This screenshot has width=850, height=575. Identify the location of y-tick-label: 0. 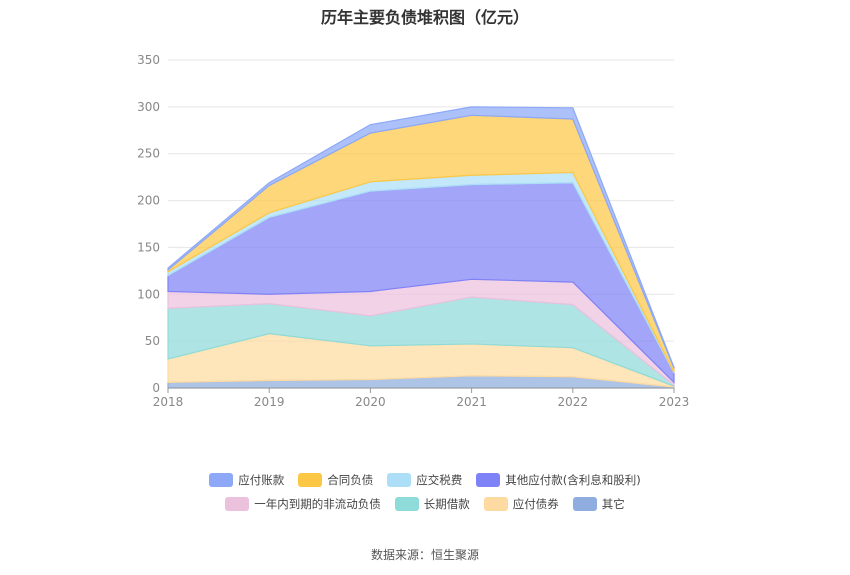
(156, 388).